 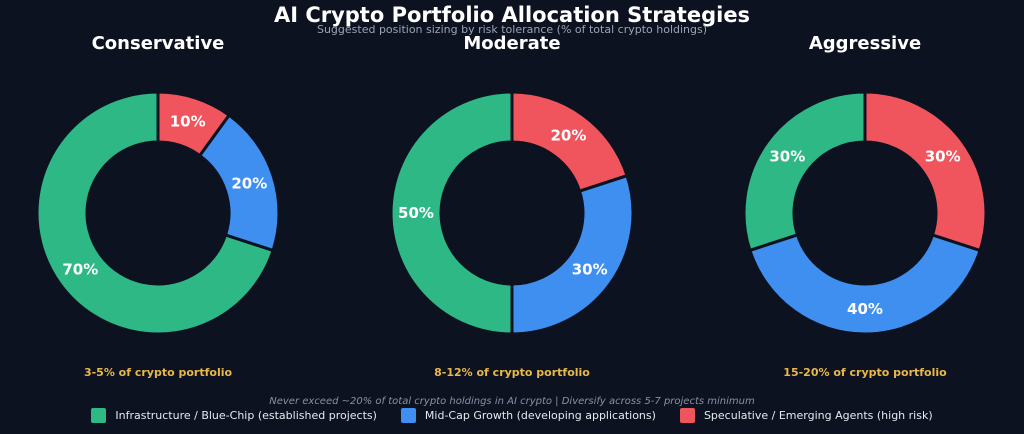 What do you see at coordinates (158, 43) in the screenshot?
I see `panel-title-conservative: Conservative` at bounding box center [158, 43].